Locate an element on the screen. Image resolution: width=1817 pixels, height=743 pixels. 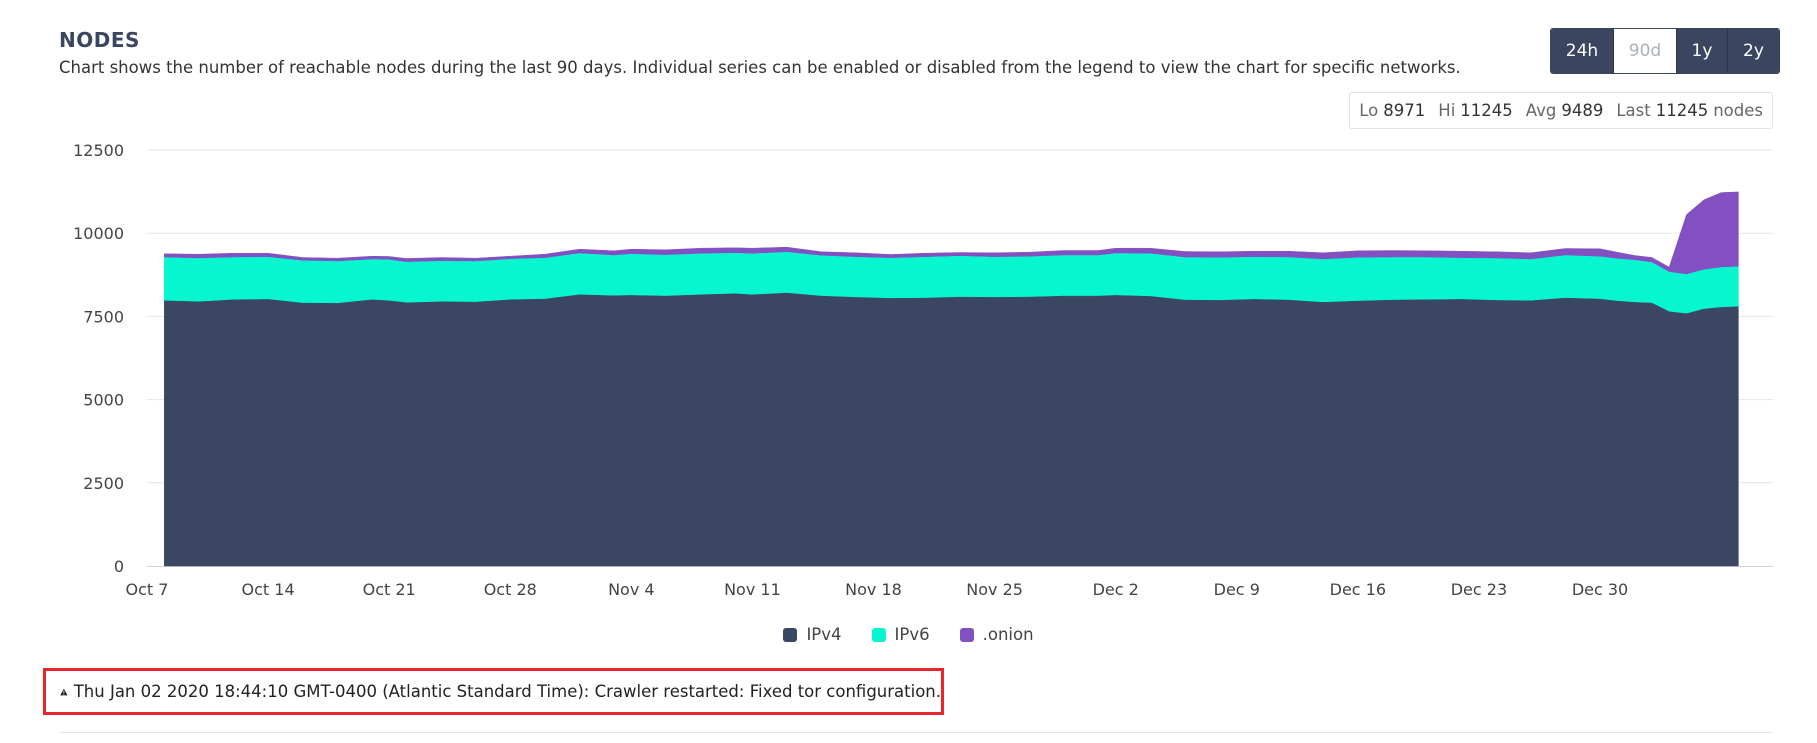
range-button-90d: 90d is located at coordinates (1645, 51).